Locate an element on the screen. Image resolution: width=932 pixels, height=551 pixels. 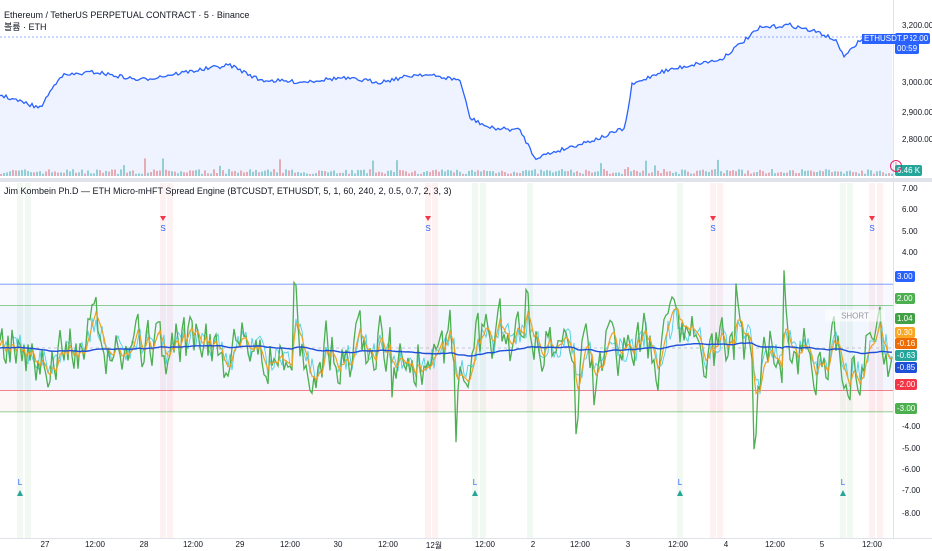
osc-tick: -6.00 is located at coordinates (911, 469).